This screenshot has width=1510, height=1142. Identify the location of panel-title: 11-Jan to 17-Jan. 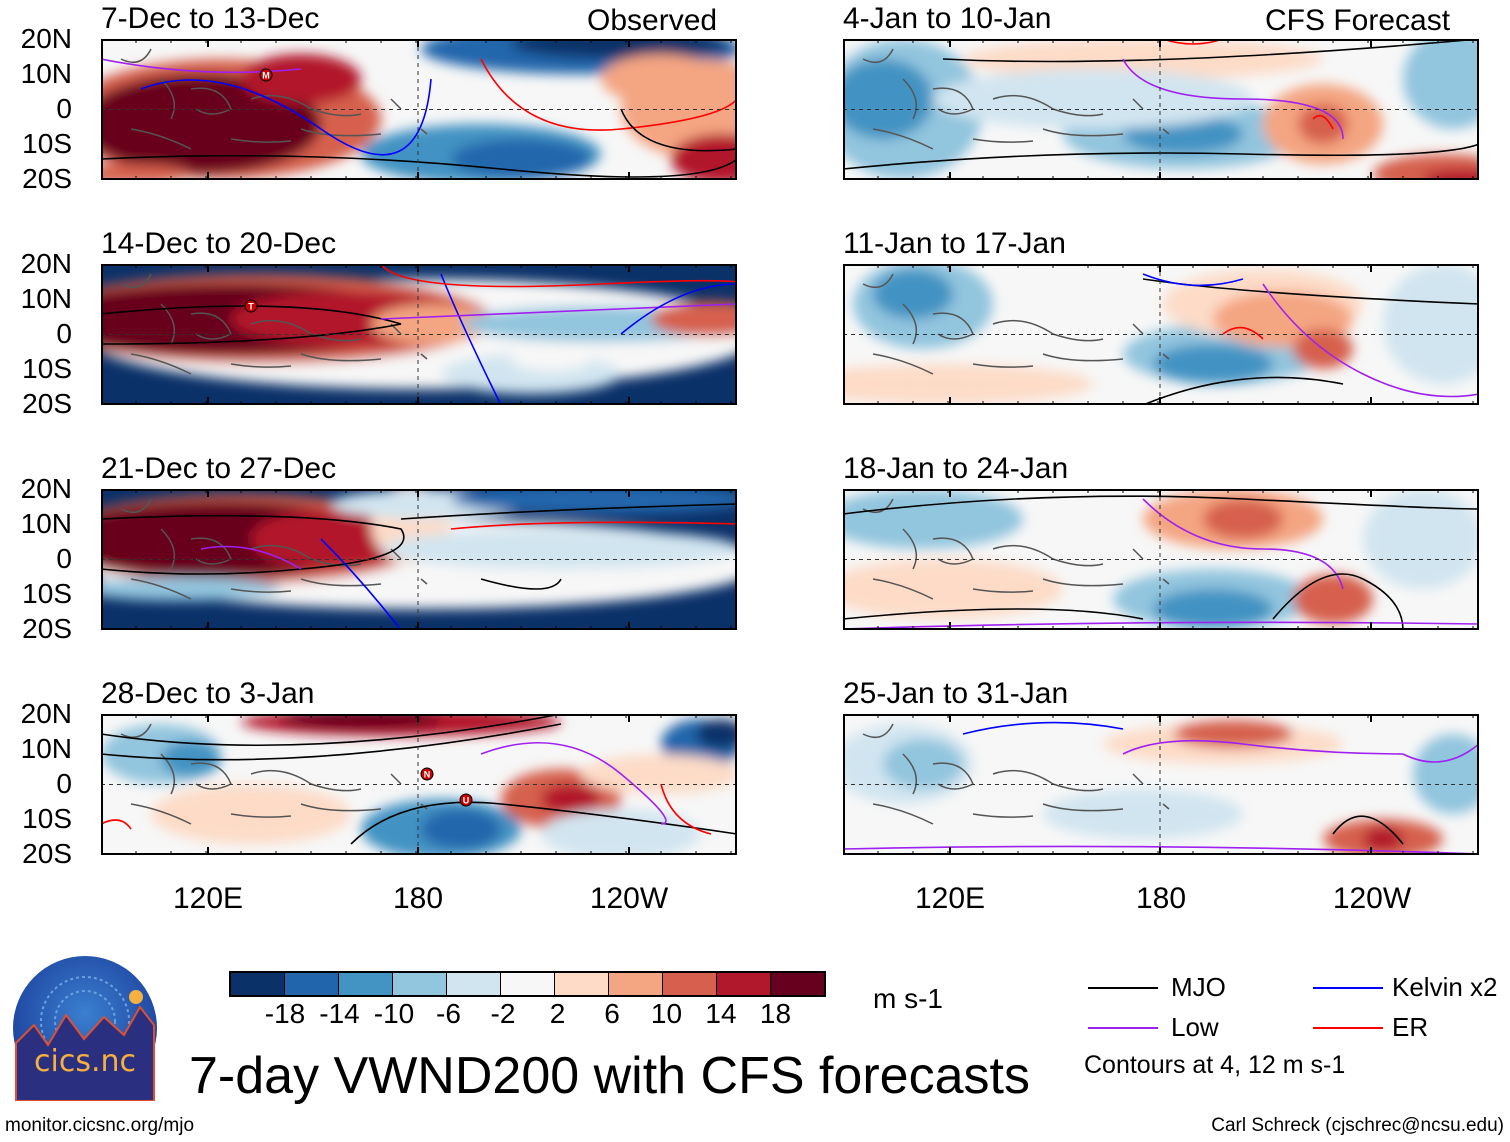
(954, 243).